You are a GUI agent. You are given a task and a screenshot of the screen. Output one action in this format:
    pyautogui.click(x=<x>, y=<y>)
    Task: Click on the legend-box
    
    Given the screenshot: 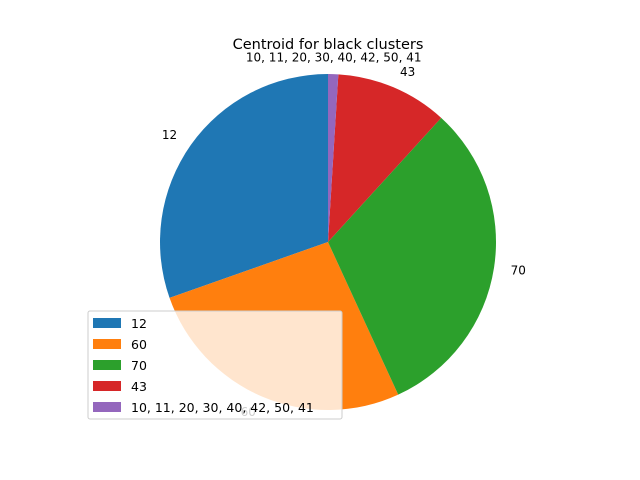 What is the action you would take?
    pyautogui.click(x=215, y=365)
    